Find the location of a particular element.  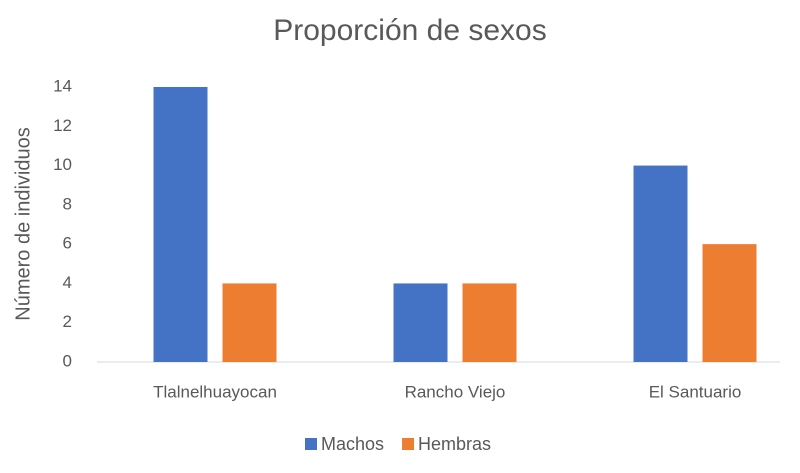

legend-label: Hembras is located at coordinates (454, 444).